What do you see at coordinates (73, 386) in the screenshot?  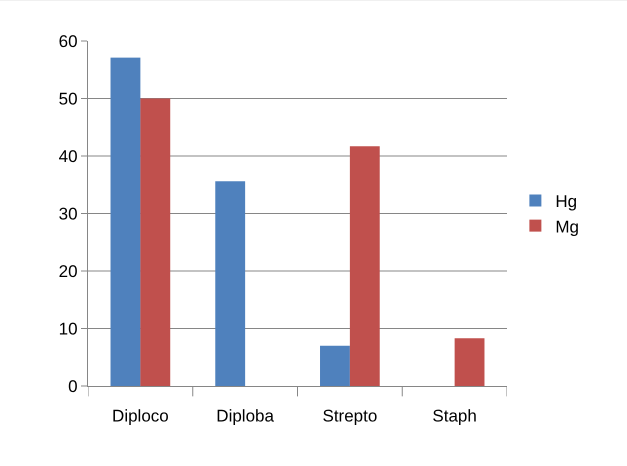 I see `y-tick-label: 0` at bounding box center [73, 386].